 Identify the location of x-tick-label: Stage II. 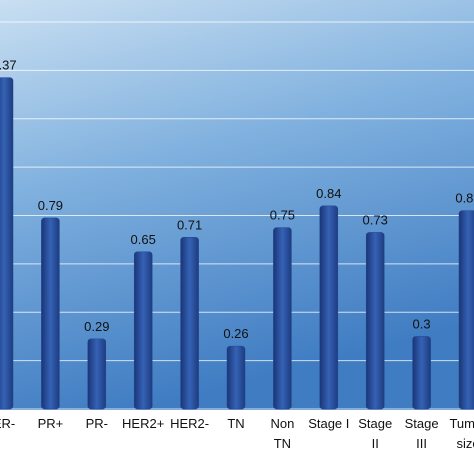
(375, 433).